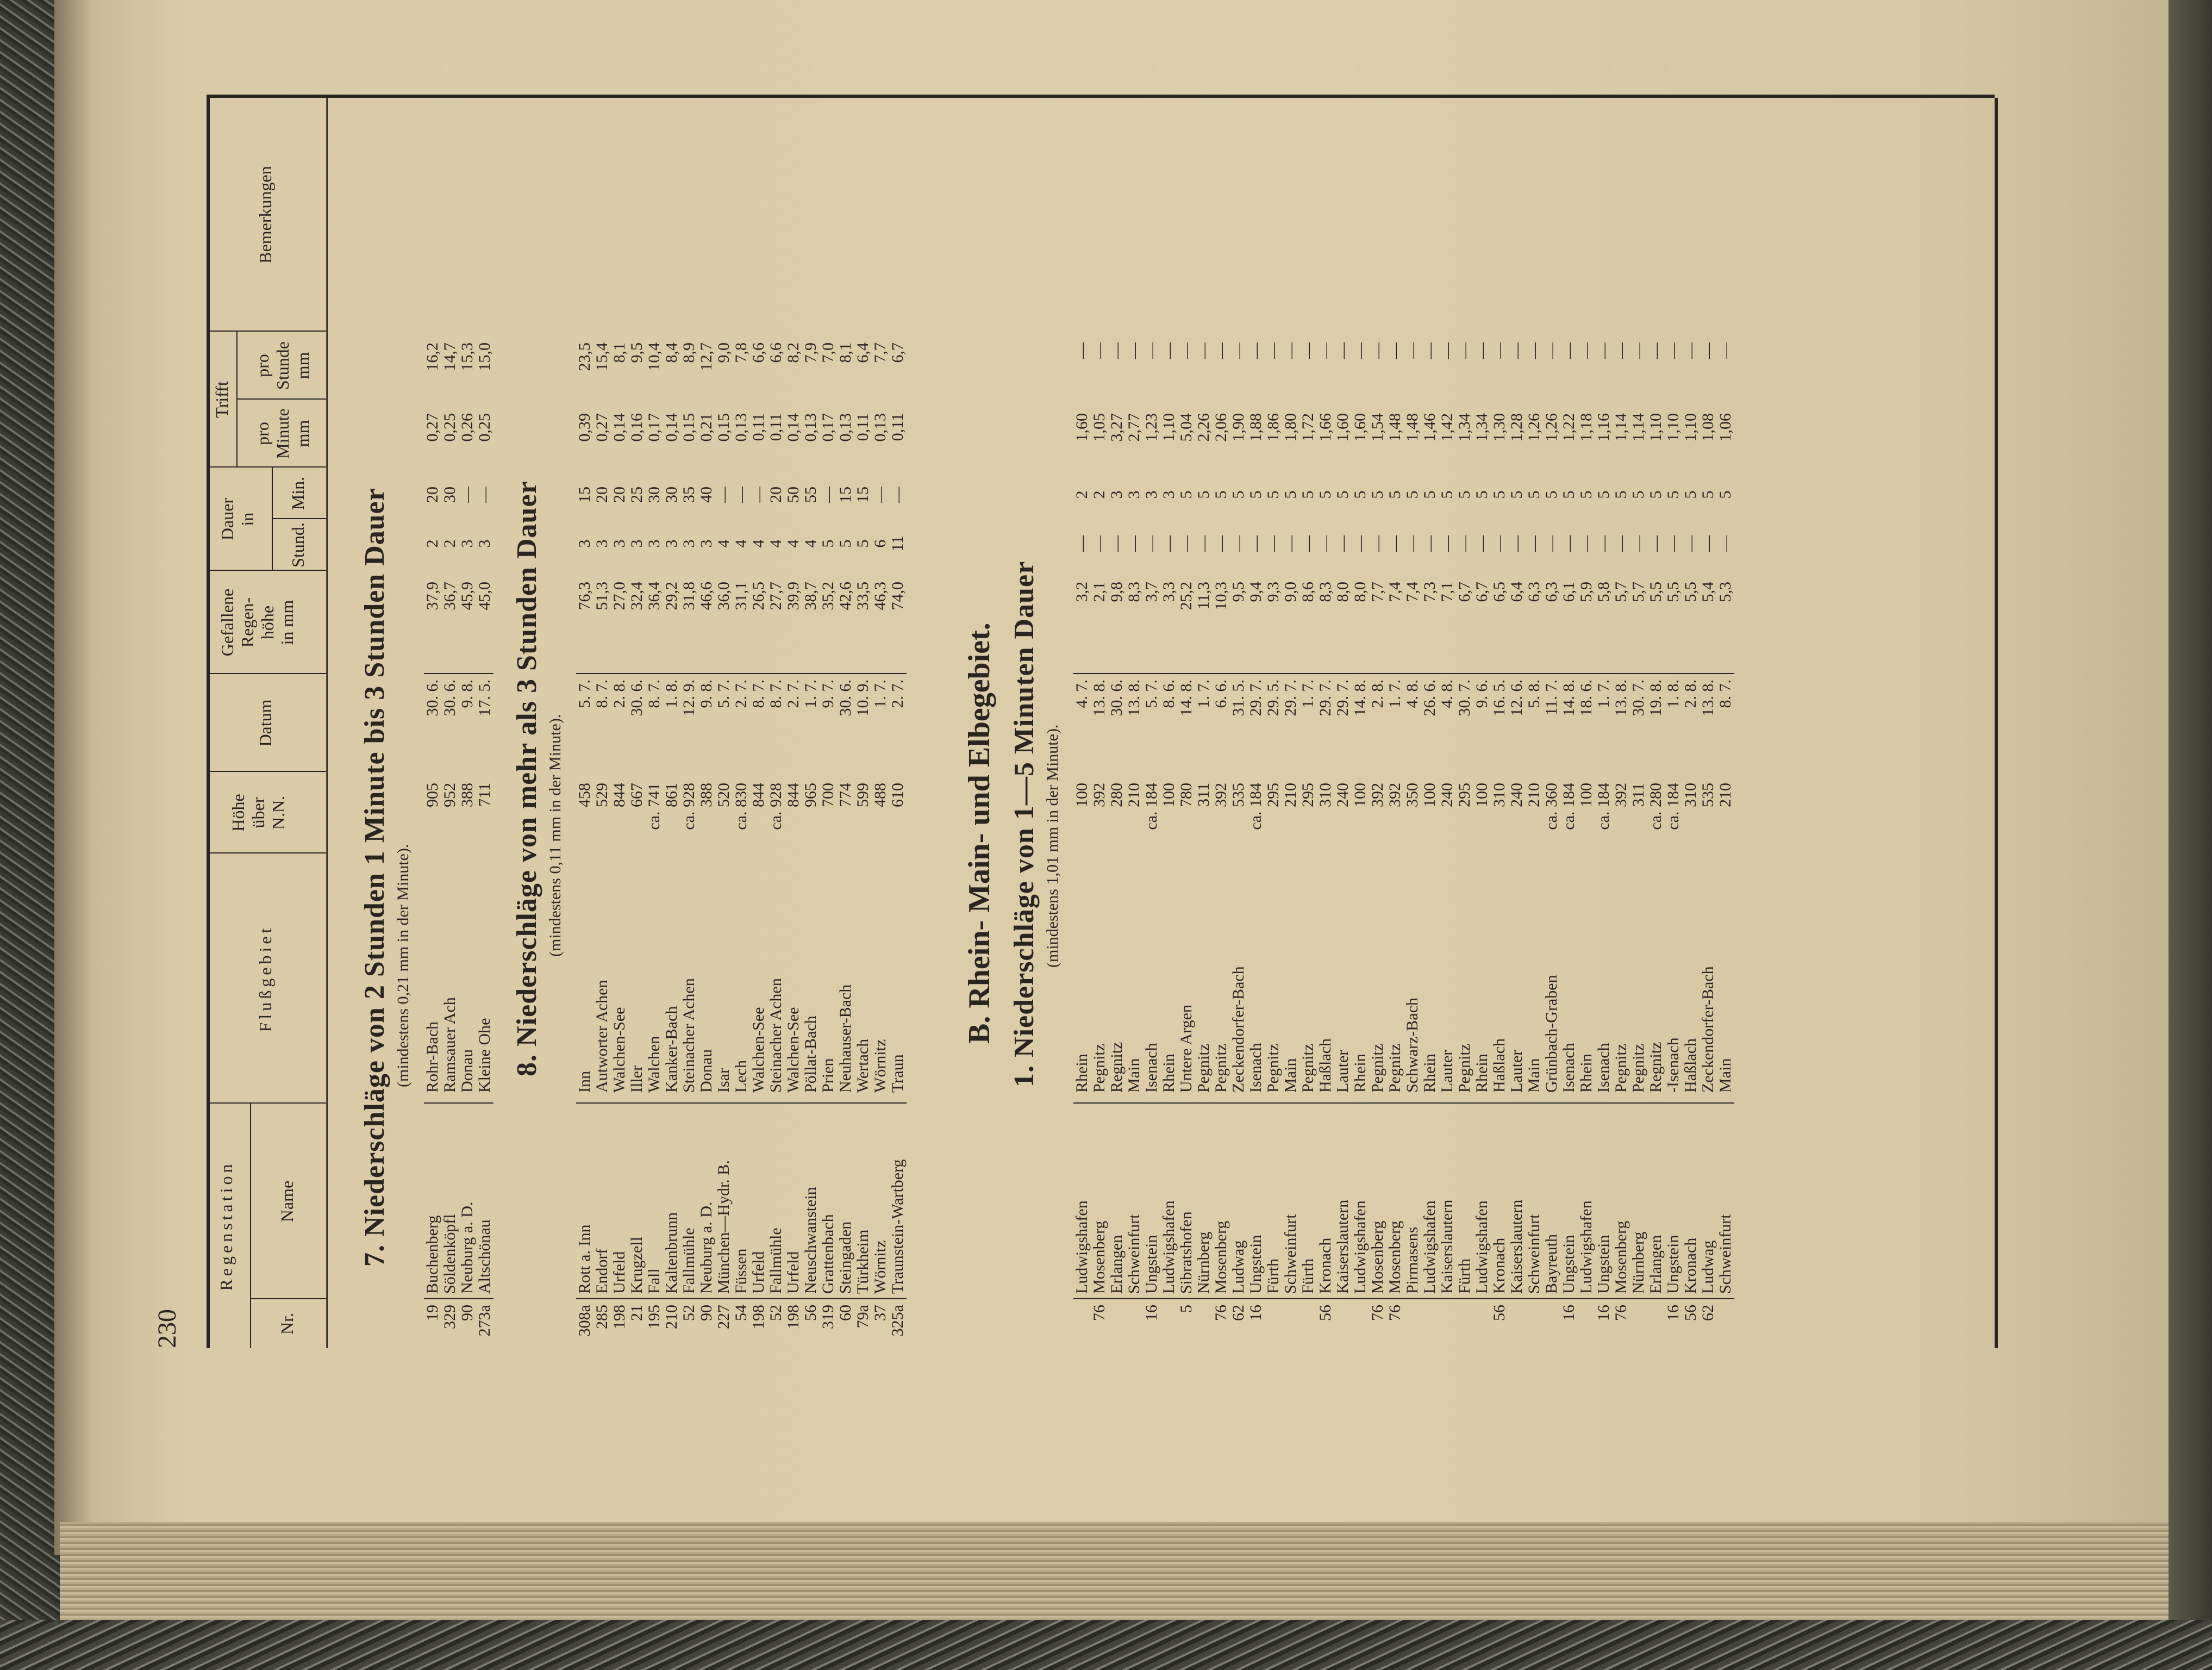  What do you see at coordinates (689, 806) in the screenshot?
I see `cell-hoehe: ca. 928` at bounding box center [689, 806].